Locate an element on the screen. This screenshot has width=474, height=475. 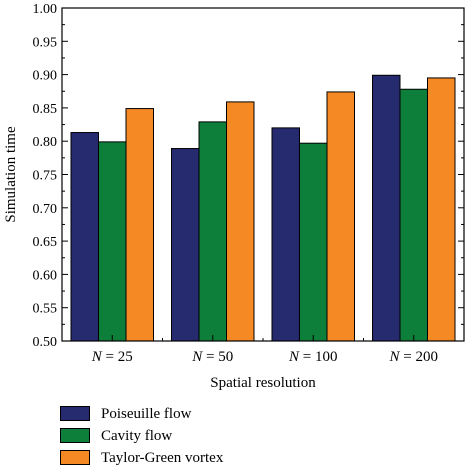
x-tick-value: = 100 is located at coordinates (318, 357).